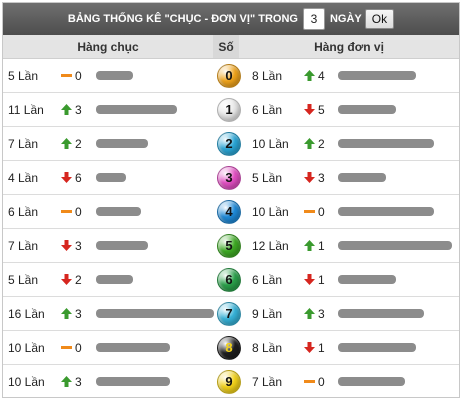  I want to click on units-delta: 0, so click(321, 381).